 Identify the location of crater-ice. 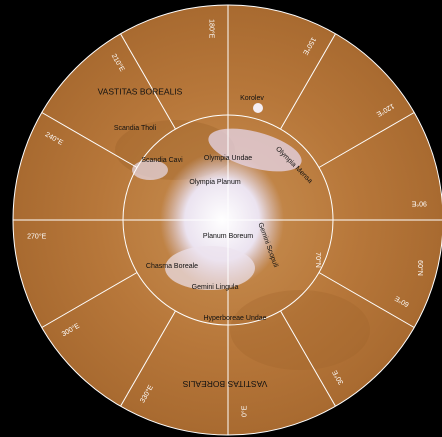
(258, 108).